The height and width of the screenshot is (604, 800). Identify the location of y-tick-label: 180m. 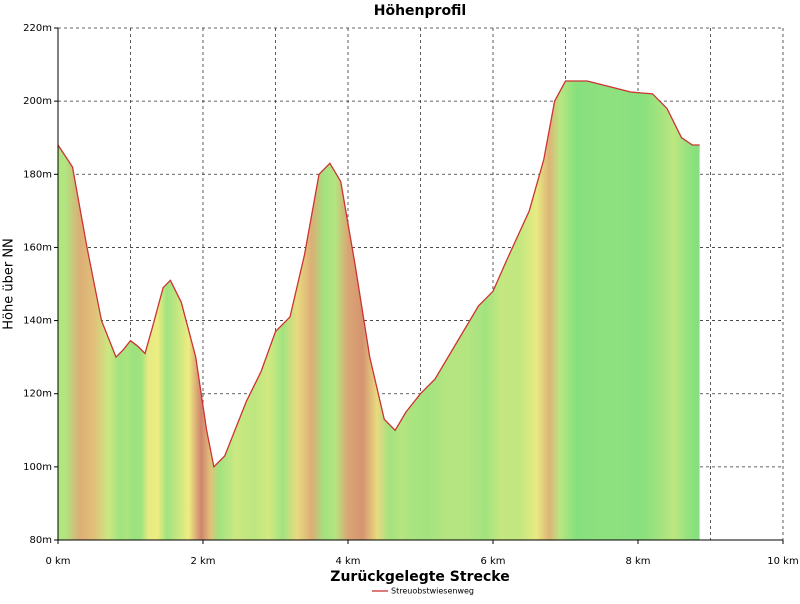
(37, 174).